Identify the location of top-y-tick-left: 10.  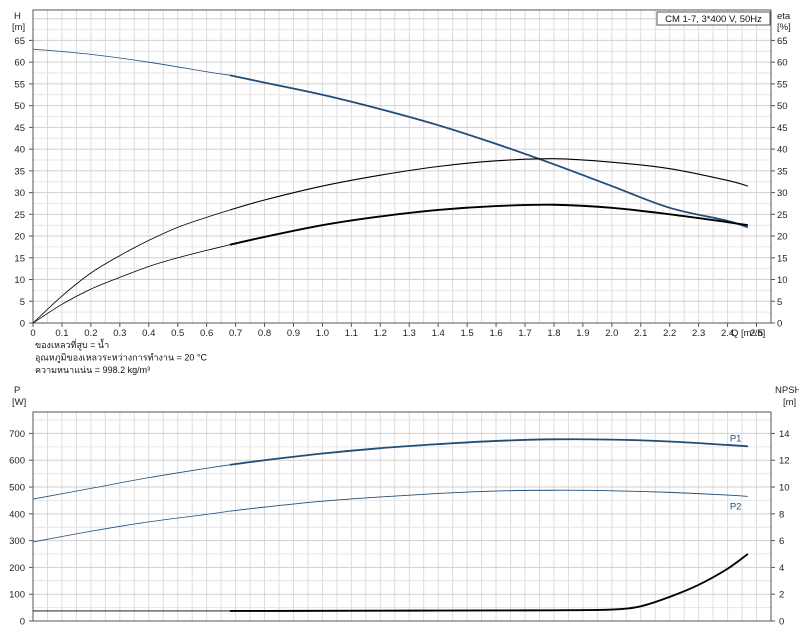
(19, 280).